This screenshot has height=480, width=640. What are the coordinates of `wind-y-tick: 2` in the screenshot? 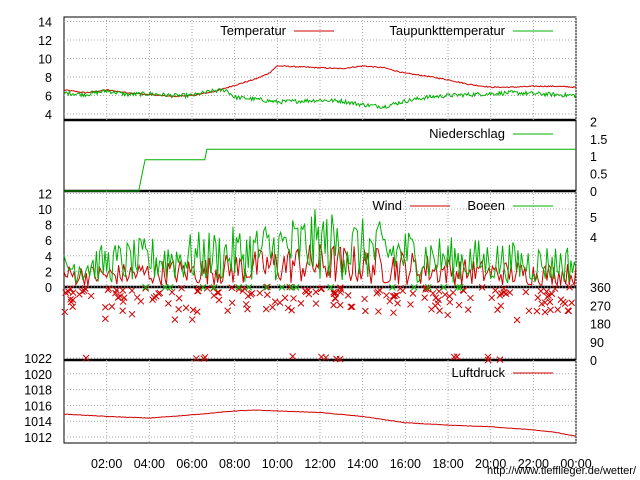 It's located at (48, 272).